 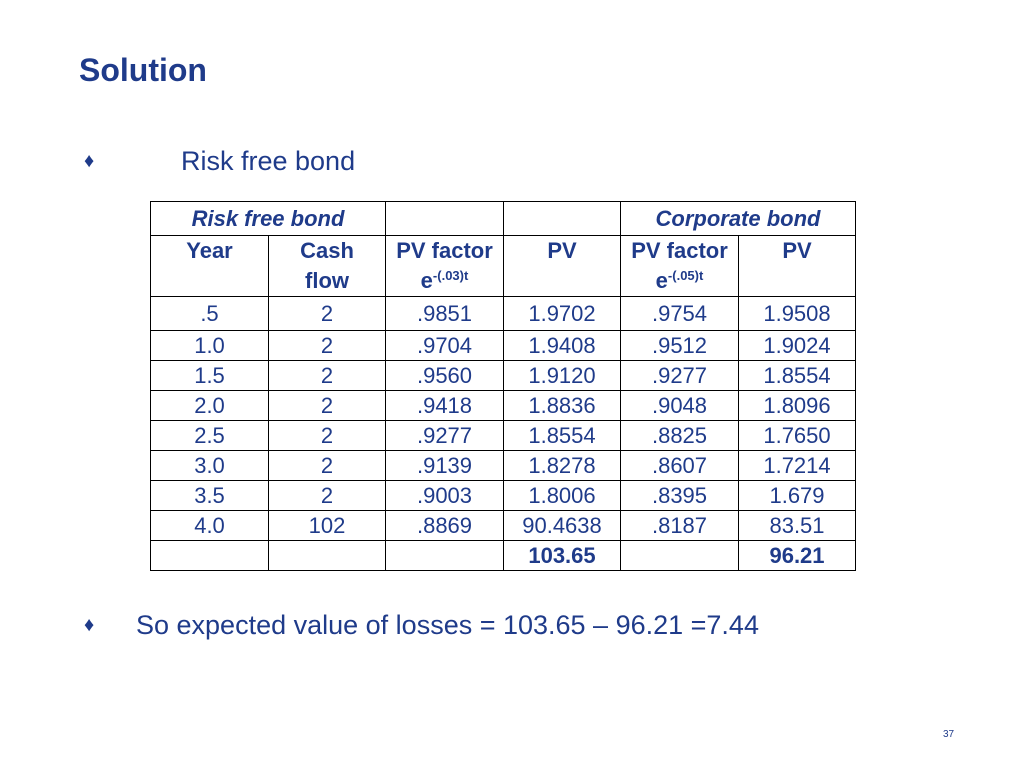 What do you see at coordinates (268, 161) in the screenshot?
I see `bullet-risk-free-bond: Risk free bond` at bounding box center [268, 161].